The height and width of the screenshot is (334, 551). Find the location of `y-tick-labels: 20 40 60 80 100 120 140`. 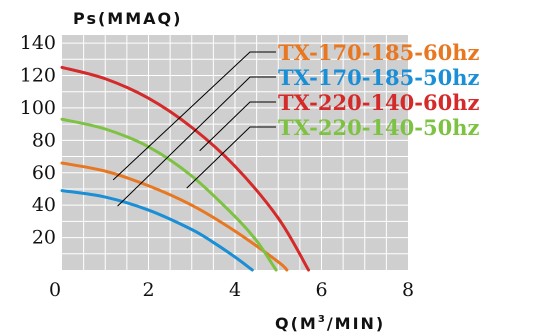

y-tick-labels: 20 40 60 80 100 120 140 is located at coordinates (38, 140).